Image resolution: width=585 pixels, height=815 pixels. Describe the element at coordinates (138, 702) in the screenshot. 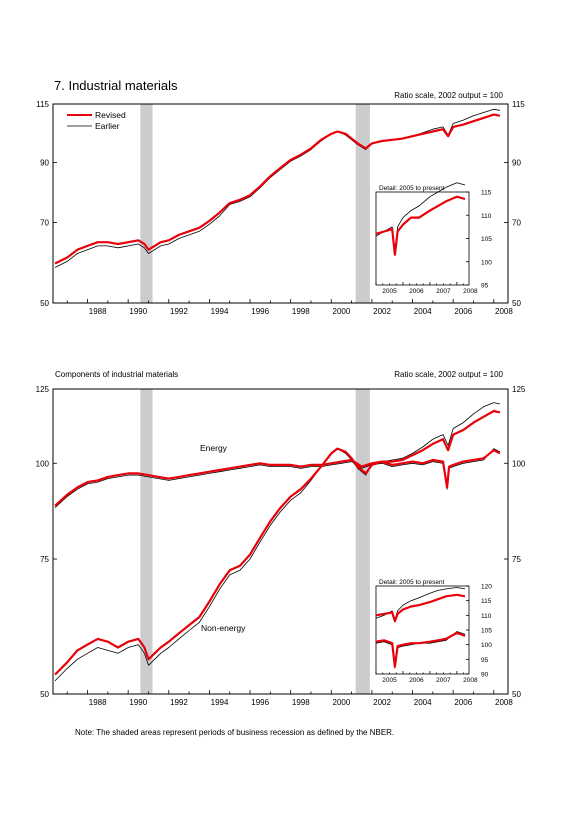

I see `chart2-x-tick-label: 1990` at that location.